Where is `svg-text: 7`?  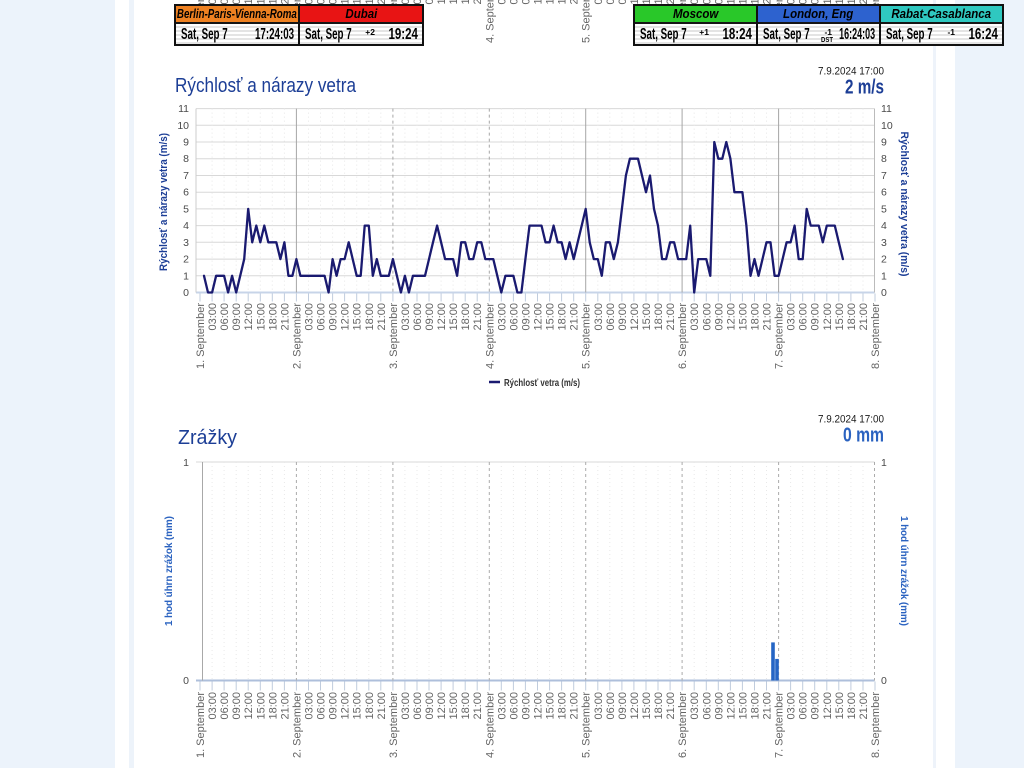
svg-text: 7 is located at coordinates (884, 176).